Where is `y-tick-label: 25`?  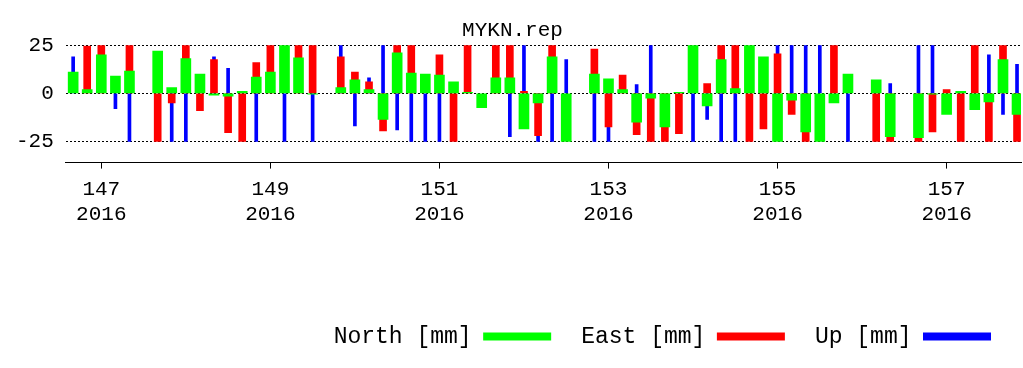
y-tick-label: 25 is located at coordinates (41, 45).